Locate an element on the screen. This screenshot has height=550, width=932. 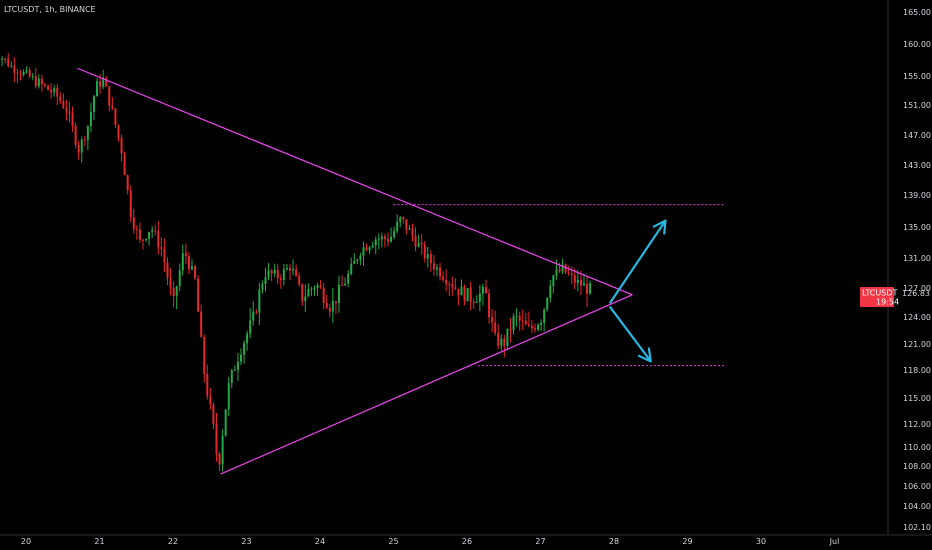
breakout-up-arrow is located at coordinates (638, 261).